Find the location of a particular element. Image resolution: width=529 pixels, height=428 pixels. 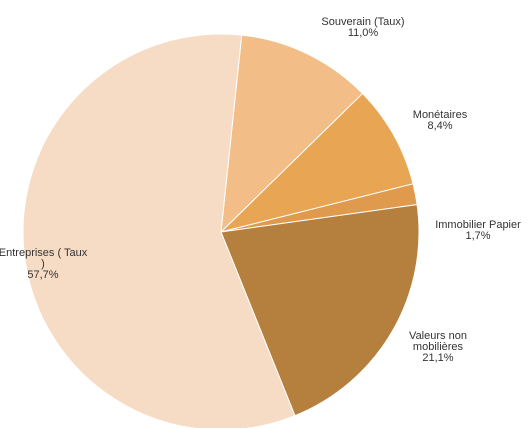

slice-label-0: Souverain (Taux) 11,0% is located at coordinates (362, 27).